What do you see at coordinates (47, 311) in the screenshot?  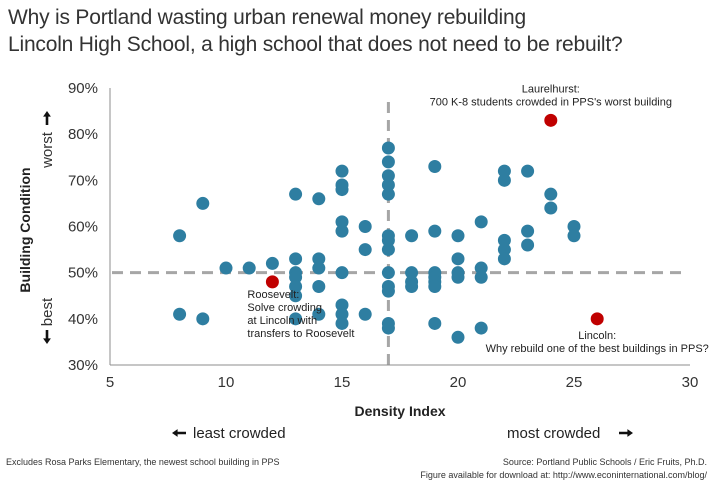 I see `y-direction-best: best` at bounding box center [47, 311].